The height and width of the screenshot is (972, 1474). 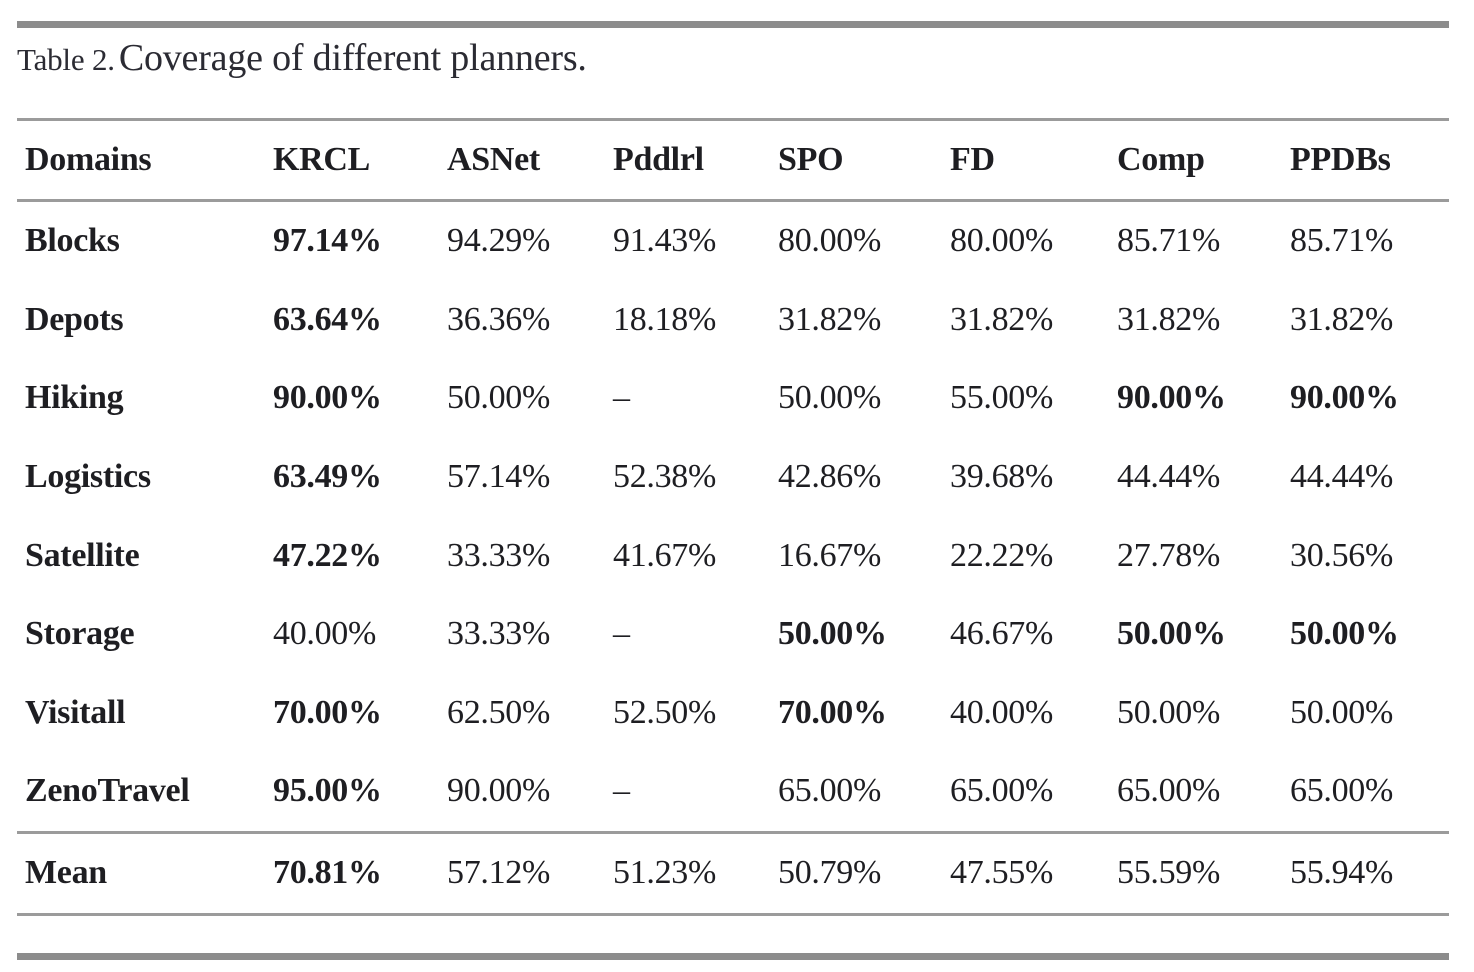 I want to click on column-header-ppdbs: PPDBs, so click(x=1340, y=159).